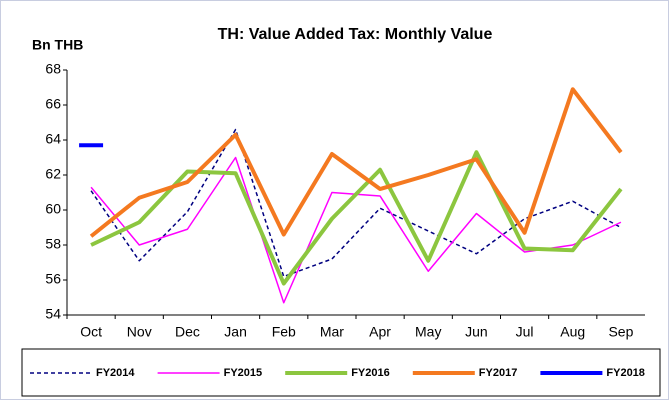 Image resolution: width=669 pixels, height=400 pixels. What do you see at coordinates (243, 373) in the screenshot?
I see `legend-label: FY2015` at bounding box center [243, 373].